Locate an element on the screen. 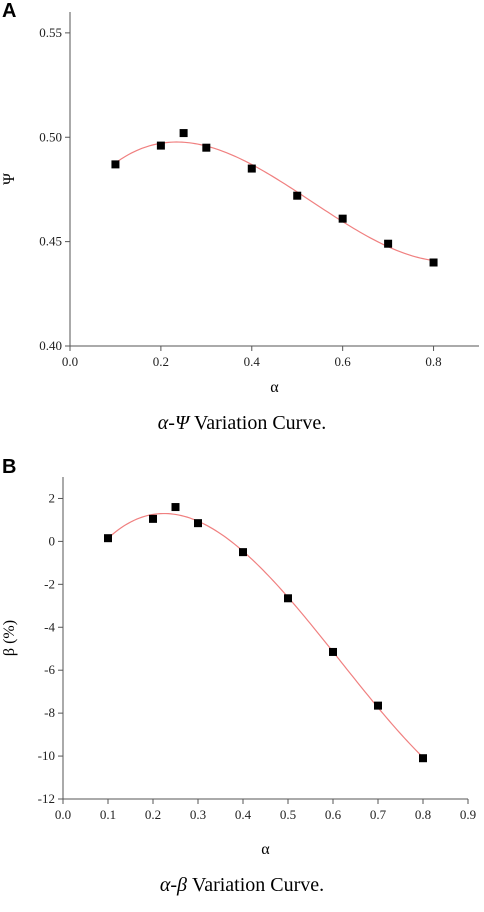  y-tick-label: -10 is located at coordinates (46, 755).